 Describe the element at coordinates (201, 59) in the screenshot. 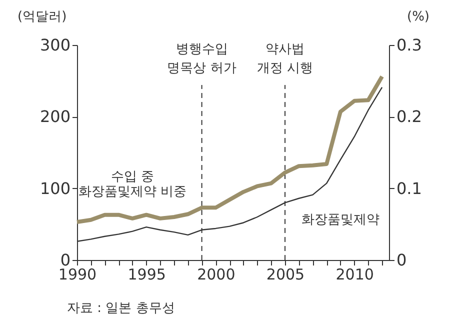

I see `ref-line-label: 병행수입 명목상 허가` at that location.